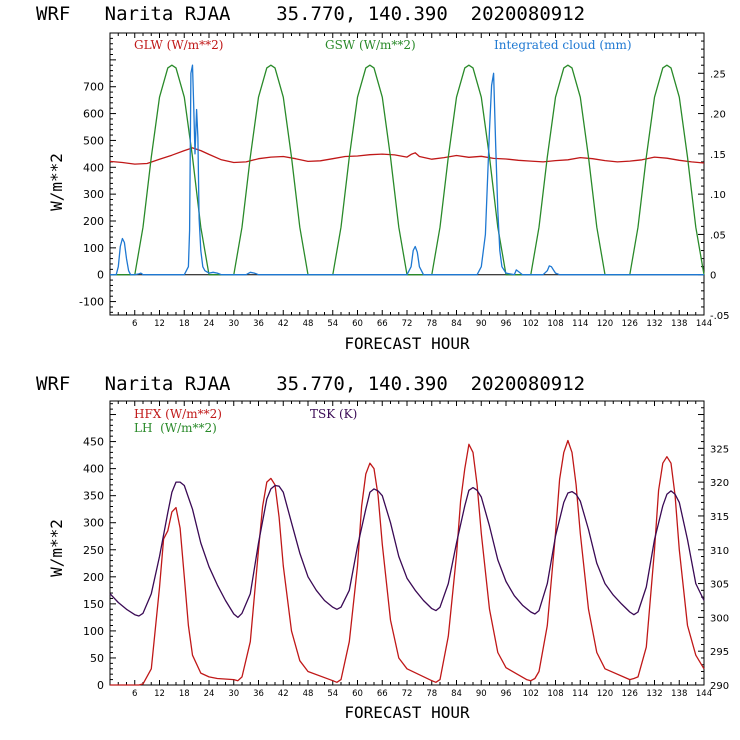 The image size is (740, 740). Describe the element at coordinates (407, 712) in the screenshot. I see `chart-bottom-xlabel: FORECAST HOUR` at that location.